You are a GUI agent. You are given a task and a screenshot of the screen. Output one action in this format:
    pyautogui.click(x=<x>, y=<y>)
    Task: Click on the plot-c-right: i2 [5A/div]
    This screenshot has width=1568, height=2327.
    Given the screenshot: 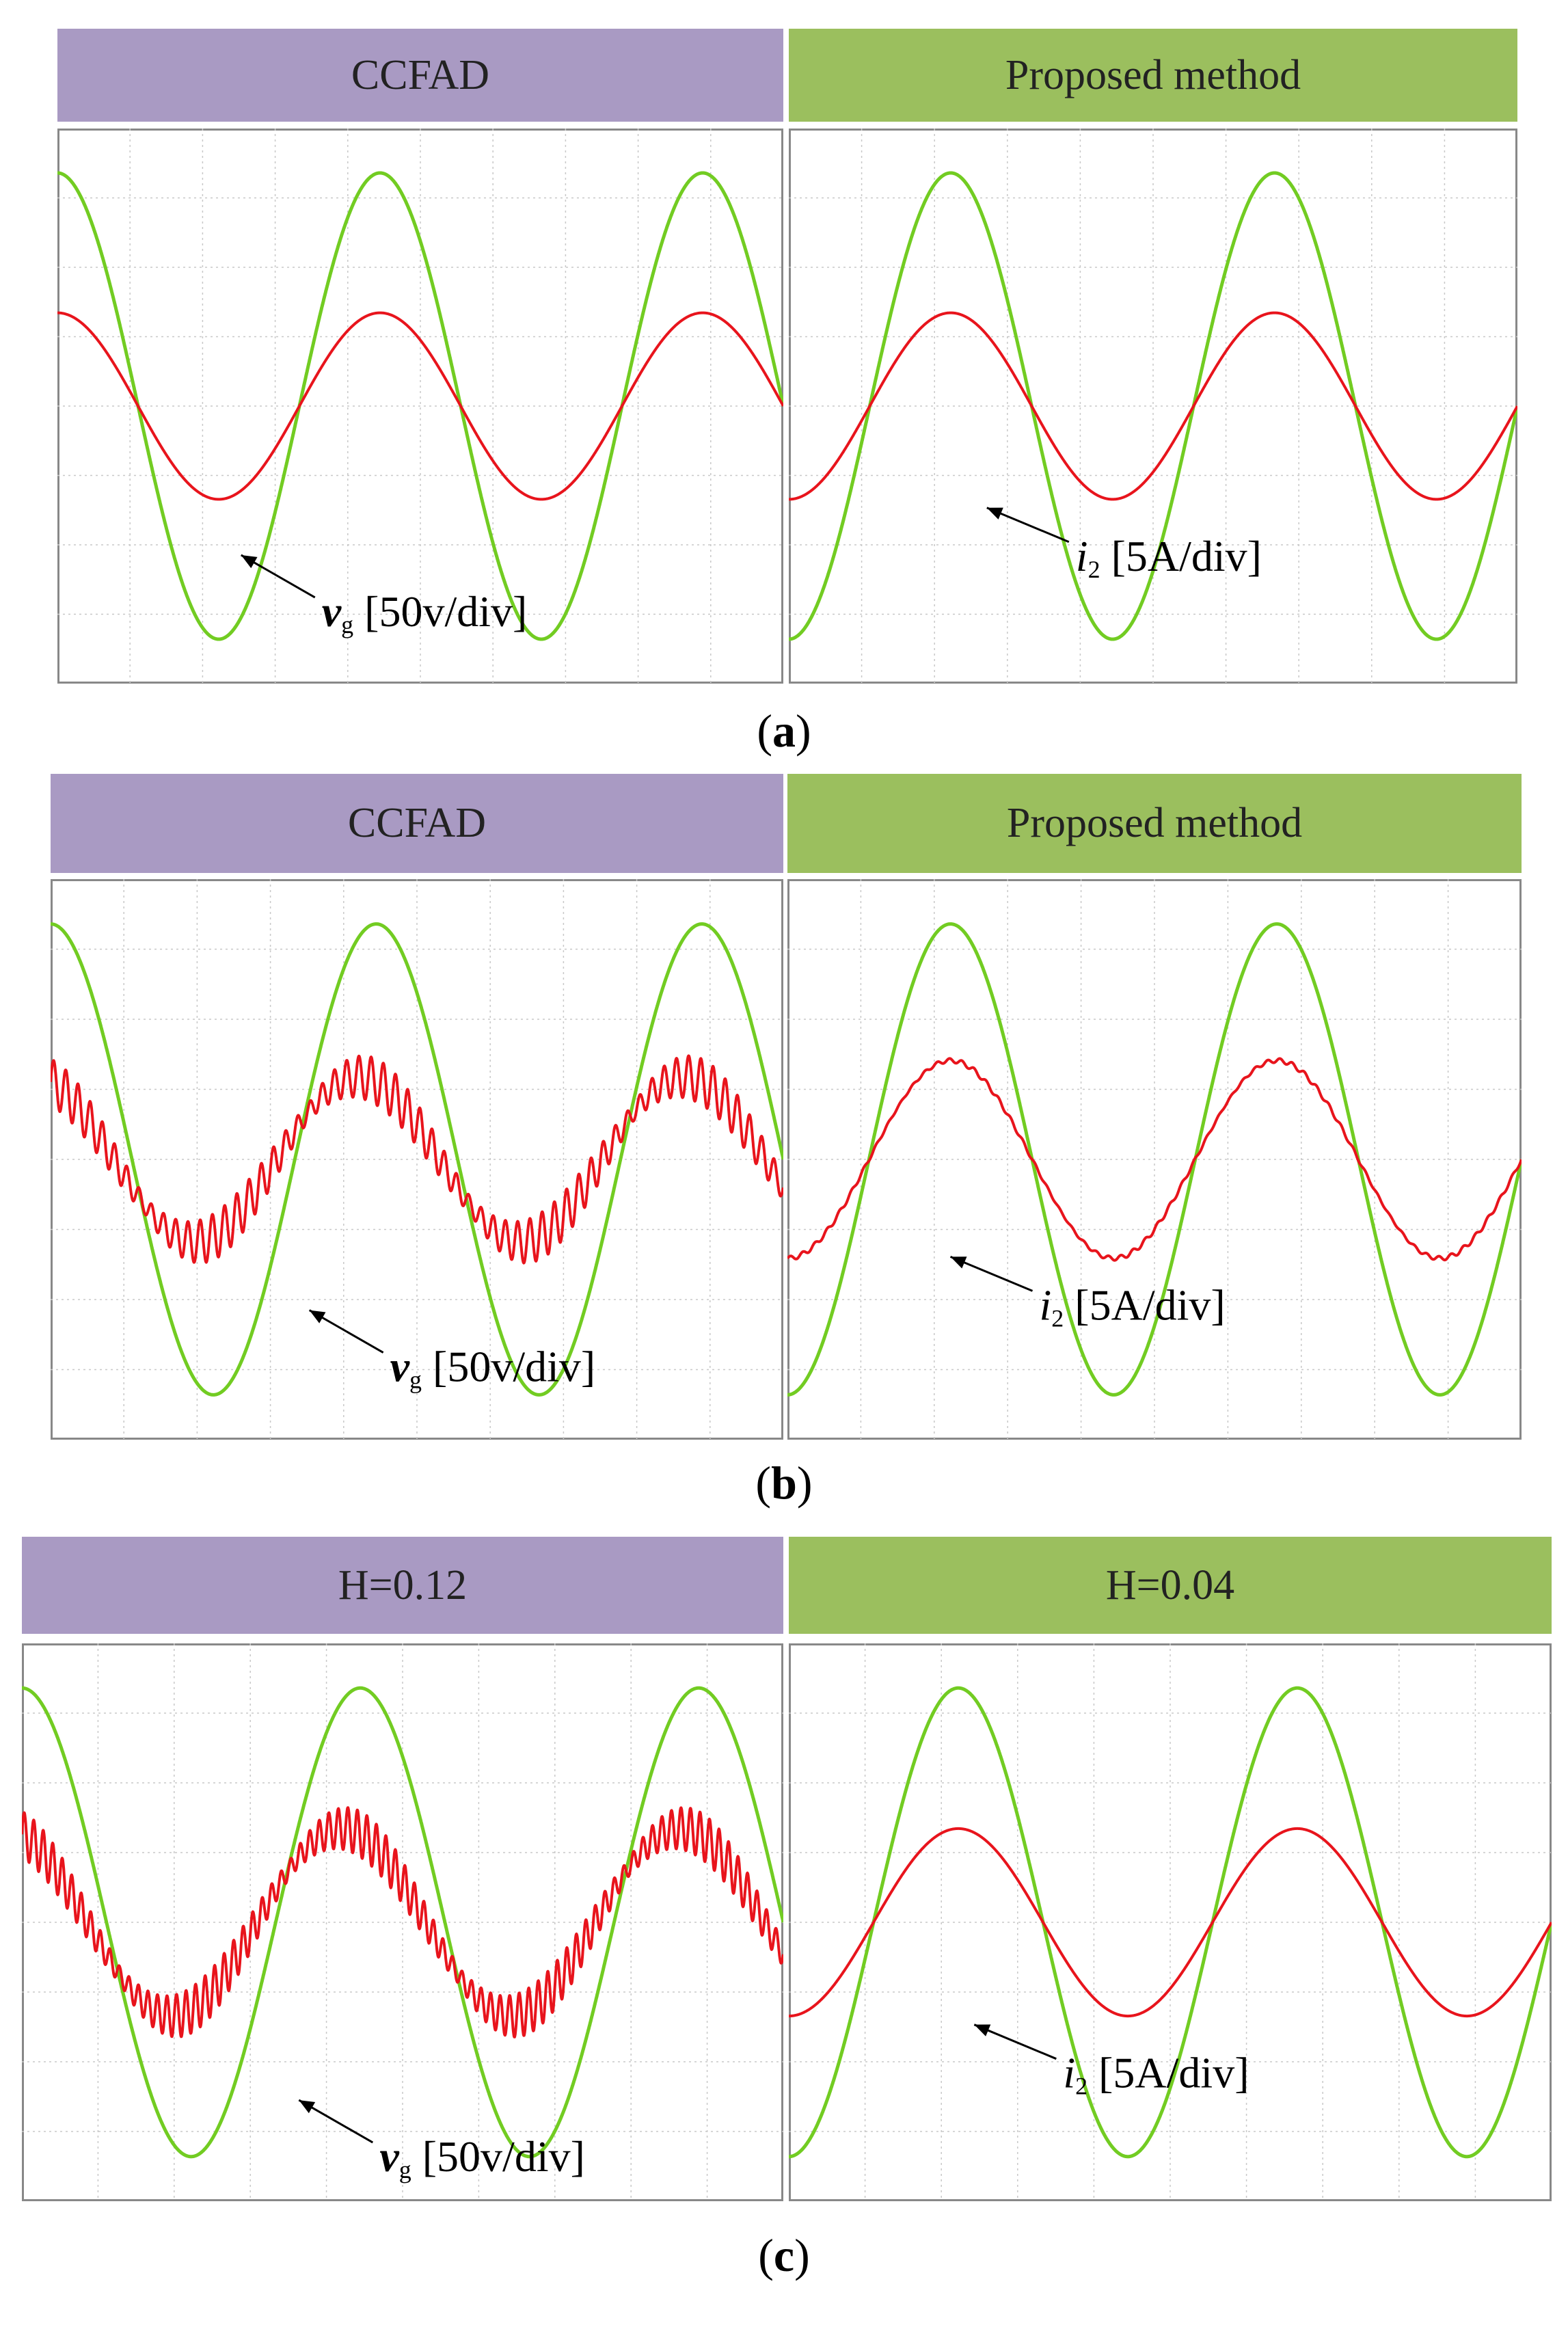 What is the action you would take?
    pyautogui.click(x=1170, y=1922)
    